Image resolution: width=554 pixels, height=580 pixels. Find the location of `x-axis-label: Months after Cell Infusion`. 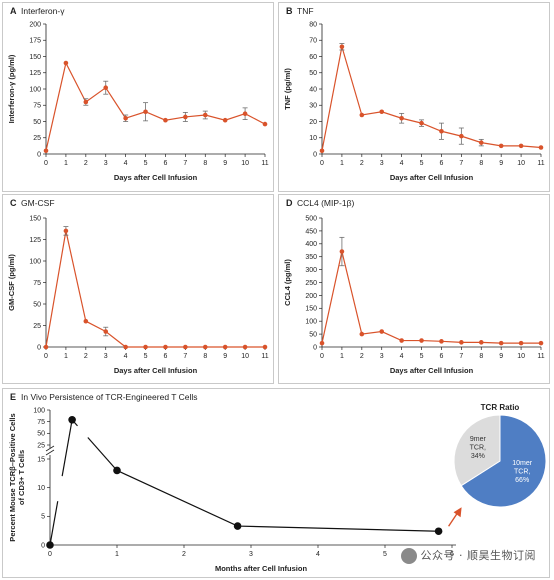

x-axis-label: Months after Cell Infusion is located at coordinates (261, 568).